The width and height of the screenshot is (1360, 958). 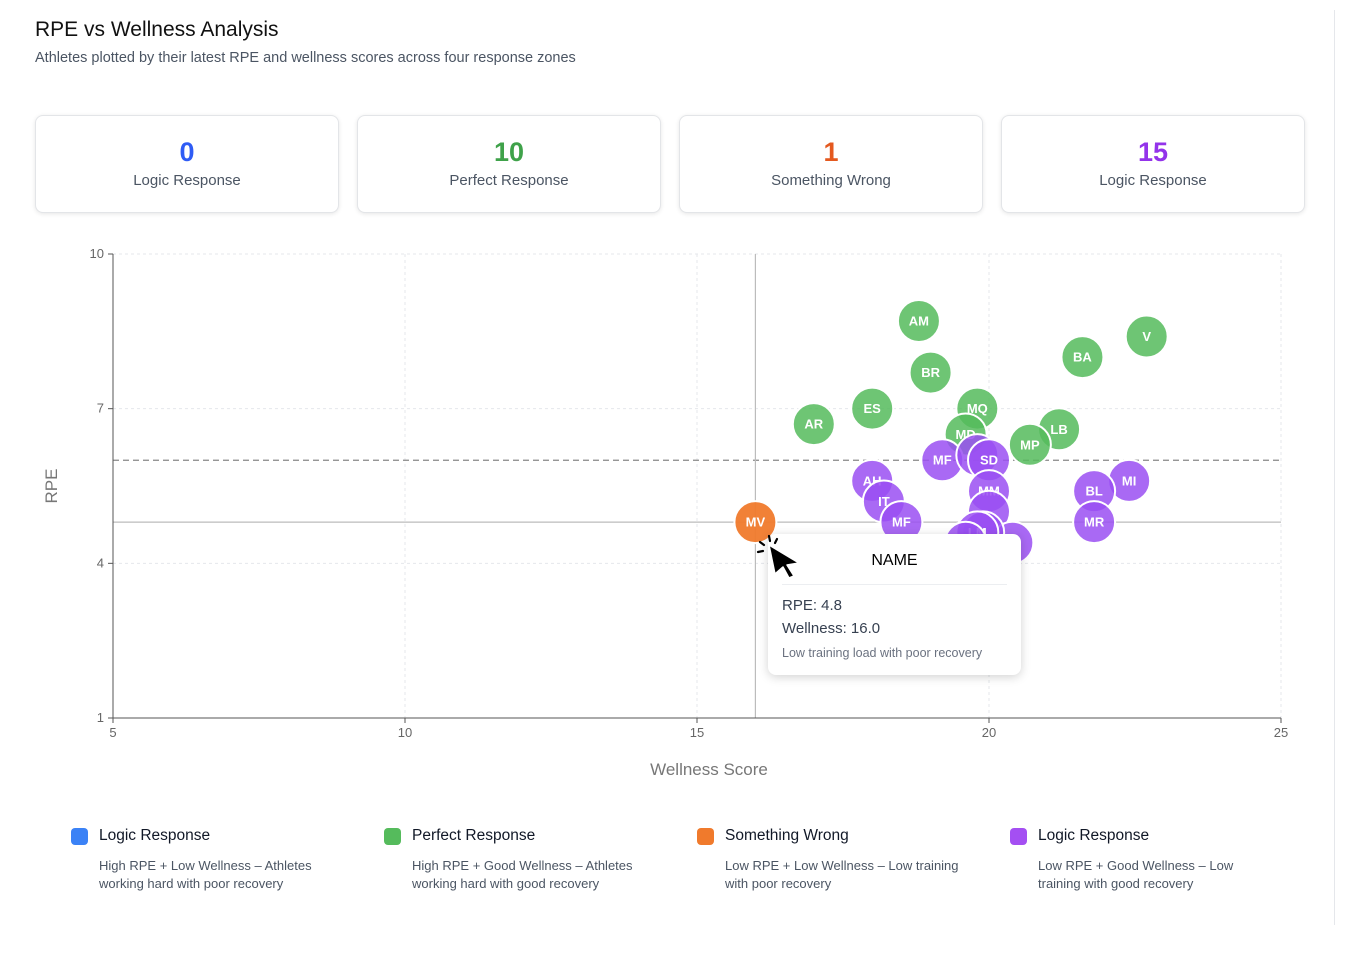 What do you see at coordinates (884, 501) in the screenshot?
I see `athlete-point-label: IT` at bounding box center [884, 501].